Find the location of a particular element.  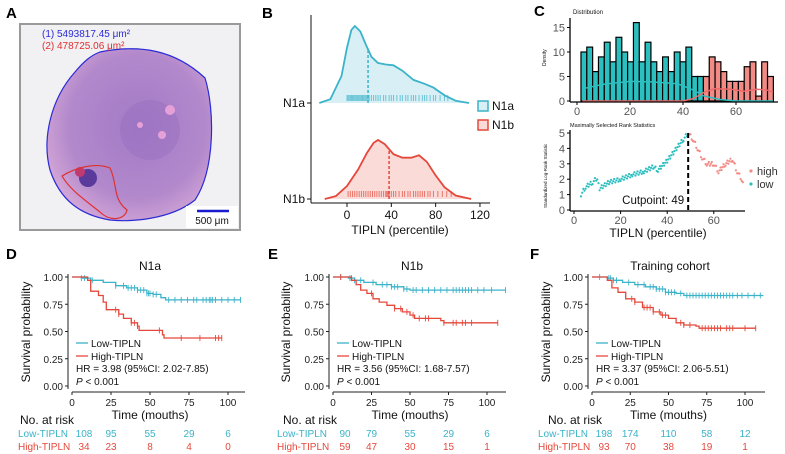

chart-title: N1a is located at coordinates (150, 266).